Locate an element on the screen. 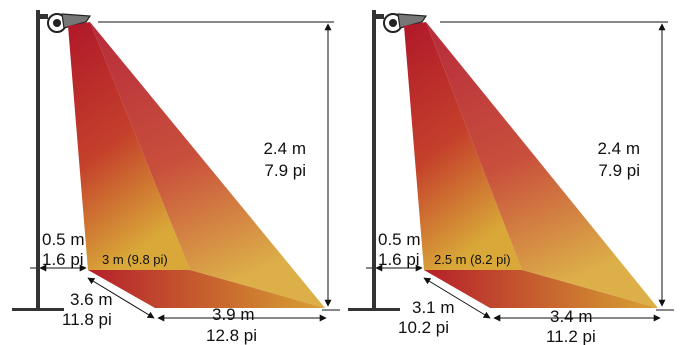 The image size is (693, 345). depth-m-label: 3.6 m is located at coordinates (91, 299).